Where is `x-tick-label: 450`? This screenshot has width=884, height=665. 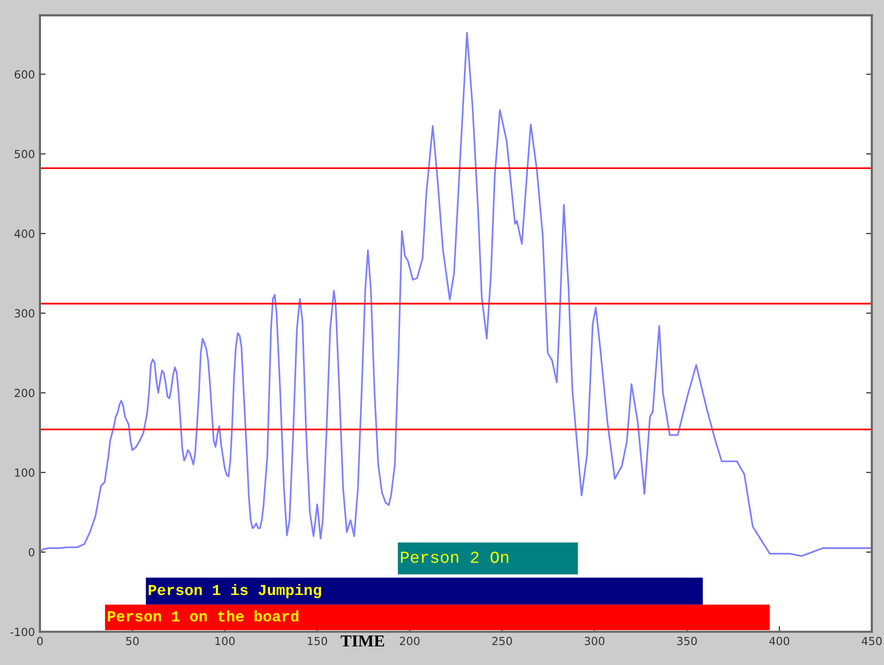
x-tick-label: 450 is located at coordinates (872, 641).